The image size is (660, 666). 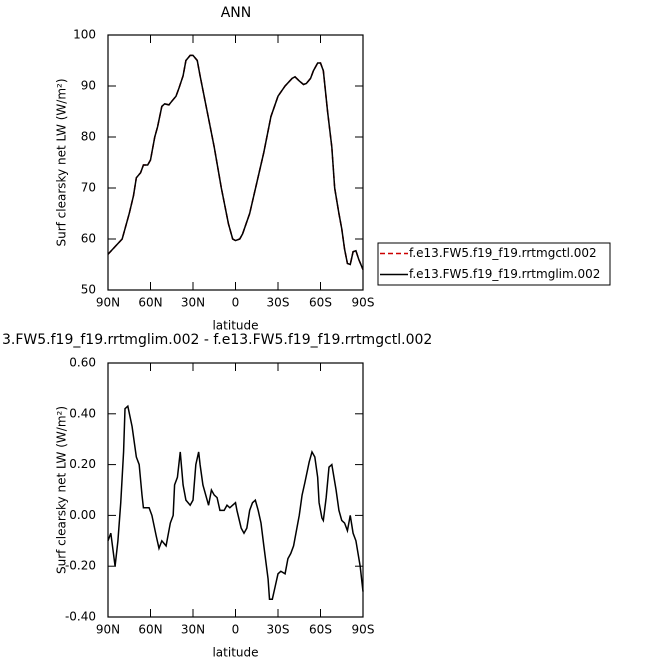 I want to click on y-tick-label: 60, so click(x=88, y=239).